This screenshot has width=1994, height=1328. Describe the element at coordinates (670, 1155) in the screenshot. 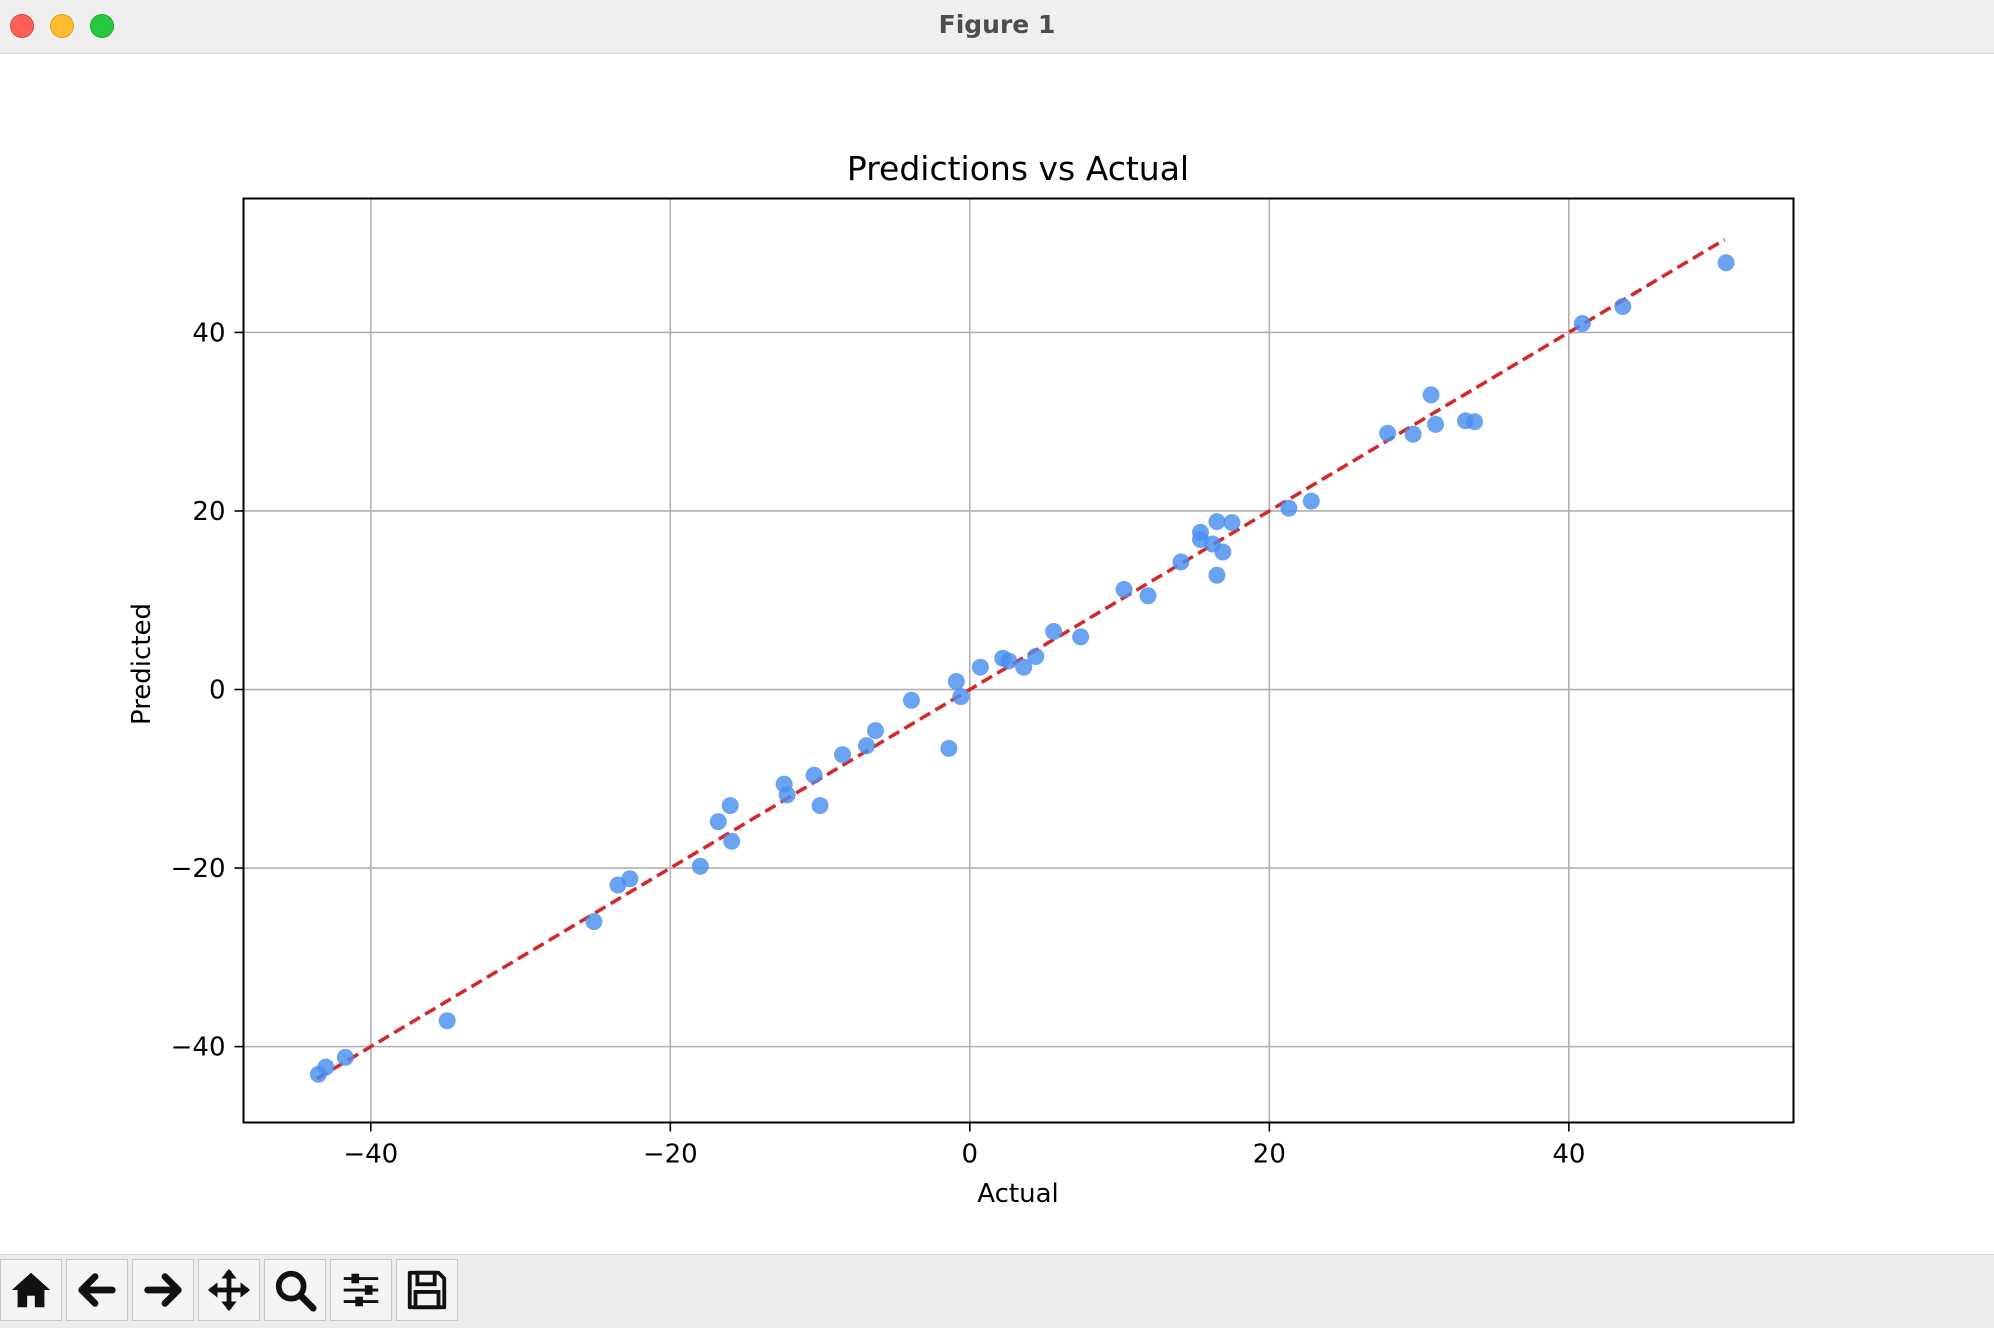

I see `x-tick-label: −20` at that location.